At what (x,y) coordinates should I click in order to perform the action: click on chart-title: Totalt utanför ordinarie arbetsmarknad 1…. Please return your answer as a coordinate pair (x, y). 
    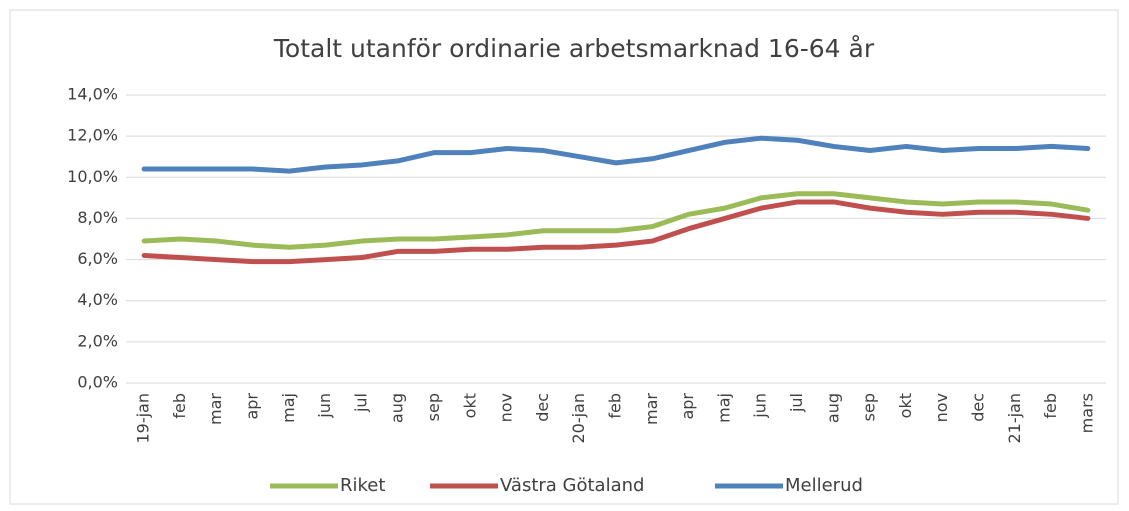
    Looking at the image, I should click on (574, 48).